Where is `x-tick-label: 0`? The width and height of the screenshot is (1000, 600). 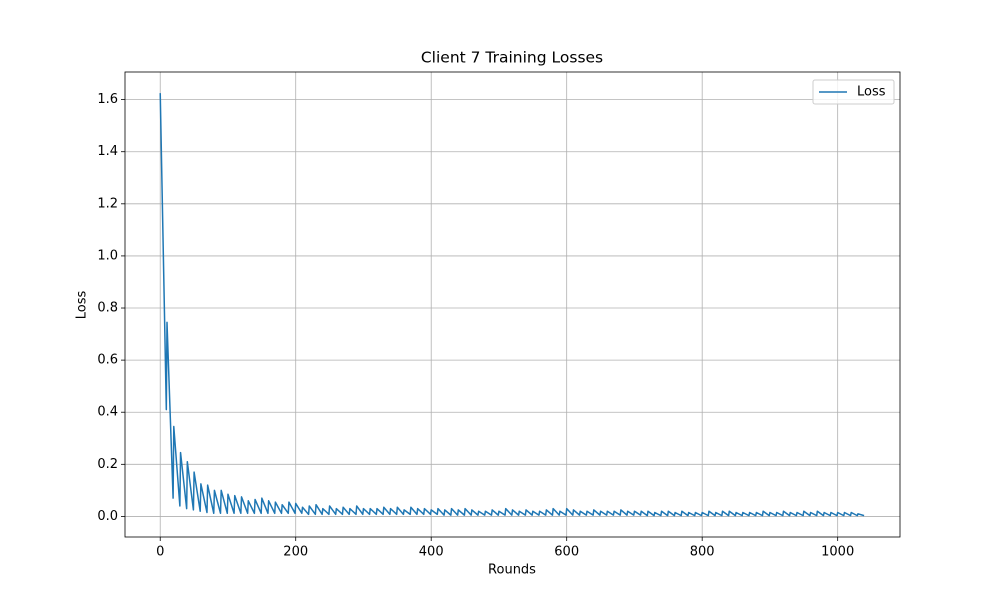 x-tick-label: 0 is located at coordinates (160, 552).